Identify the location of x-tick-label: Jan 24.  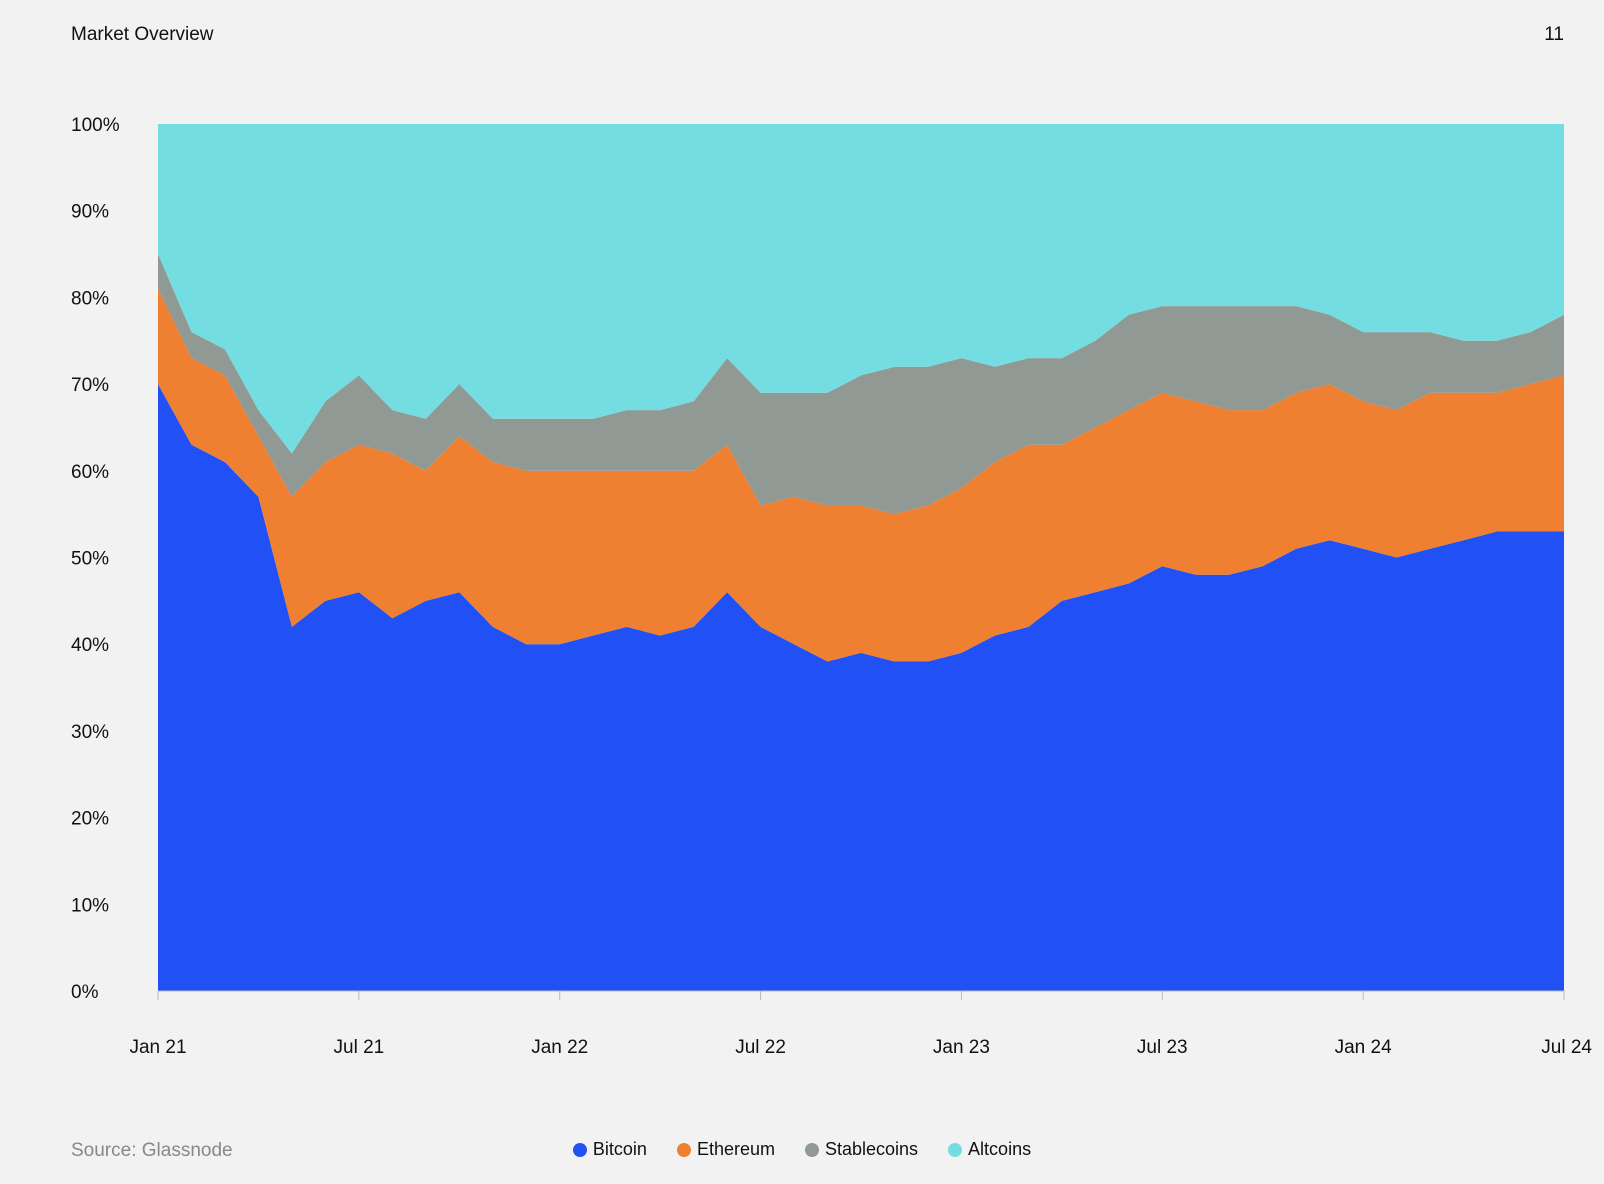
(1363, 1047).